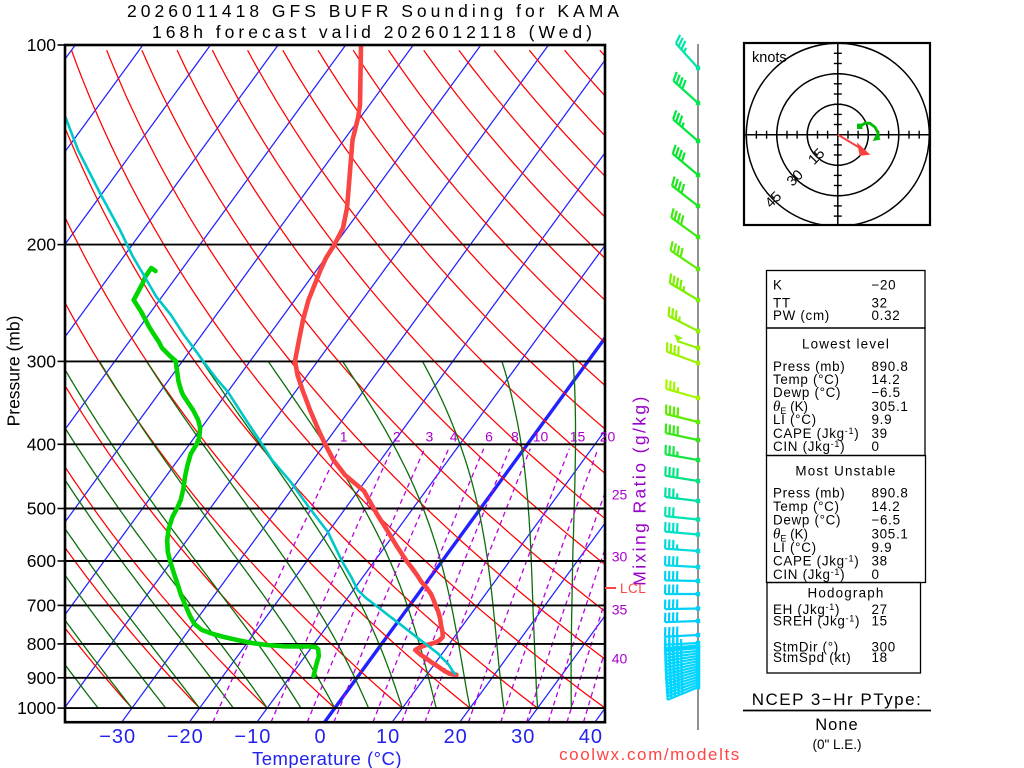 The image size is (1024, 768). I want to click on svg-text: EH (Jkg-1), so click(806, 609).